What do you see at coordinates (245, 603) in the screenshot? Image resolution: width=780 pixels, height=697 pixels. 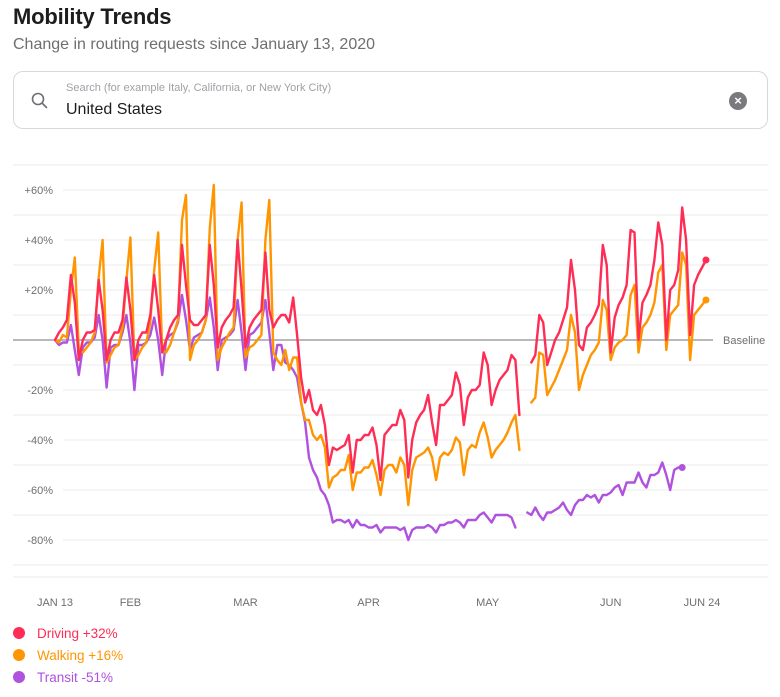 I see `x-tick-label: MAR` at bounding box center [245, 603].